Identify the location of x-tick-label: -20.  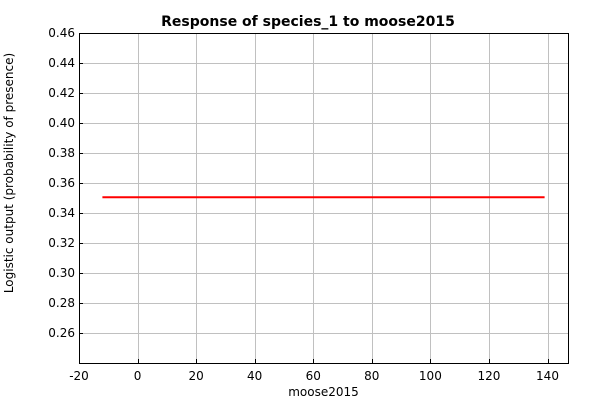
(79, 376).